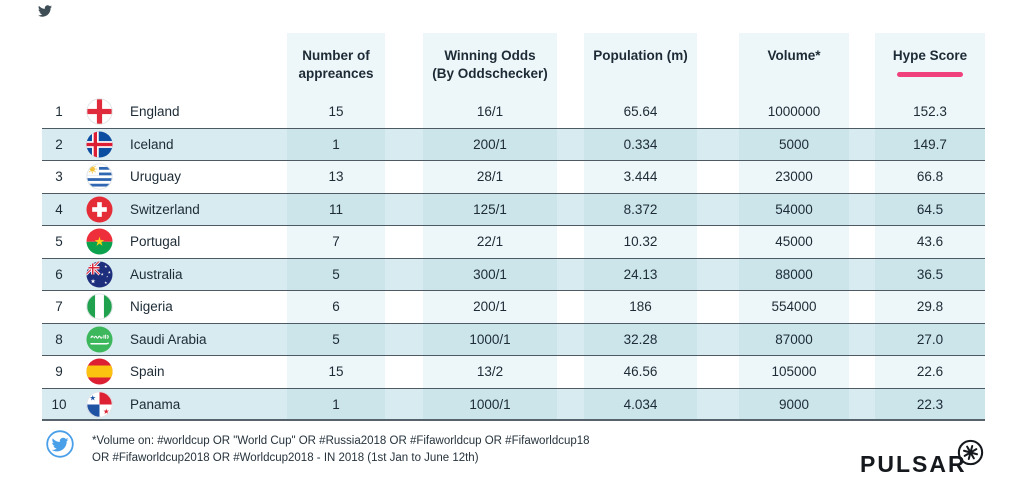 The height and width of the screenshot is (504, 1024). I want to click on country-cell: Panama, so click(155, 404).